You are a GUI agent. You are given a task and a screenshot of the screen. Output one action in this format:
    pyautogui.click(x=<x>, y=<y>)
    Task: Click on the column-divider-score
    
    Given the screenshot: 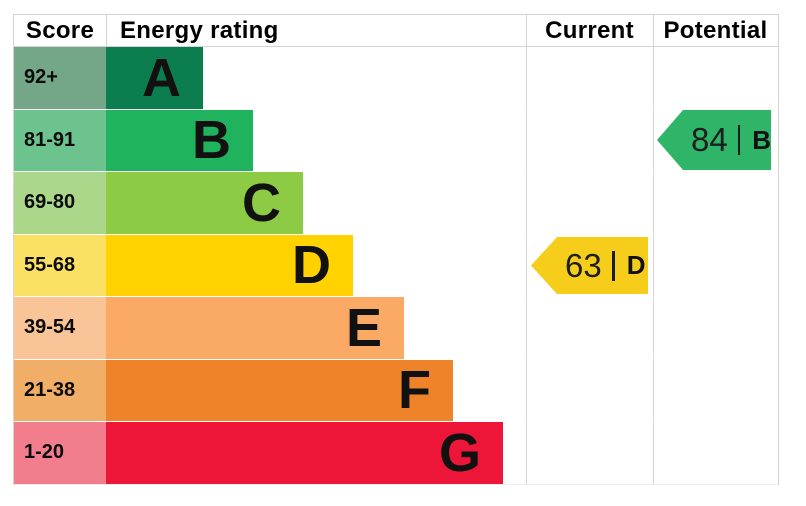 What is the action you would take?
    pyautogui.click(x=106, y=31)
    